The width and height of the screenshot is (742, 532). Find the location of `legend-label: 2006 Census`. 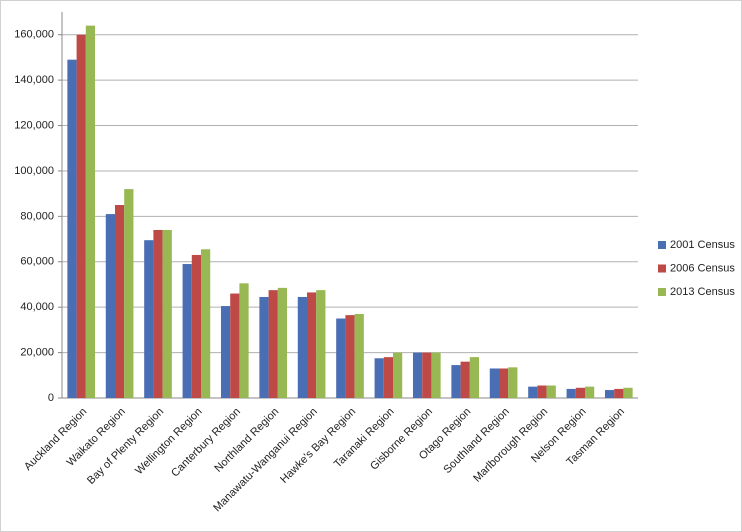

legend-label: 2006 Census is located at coordinates (702, 268).